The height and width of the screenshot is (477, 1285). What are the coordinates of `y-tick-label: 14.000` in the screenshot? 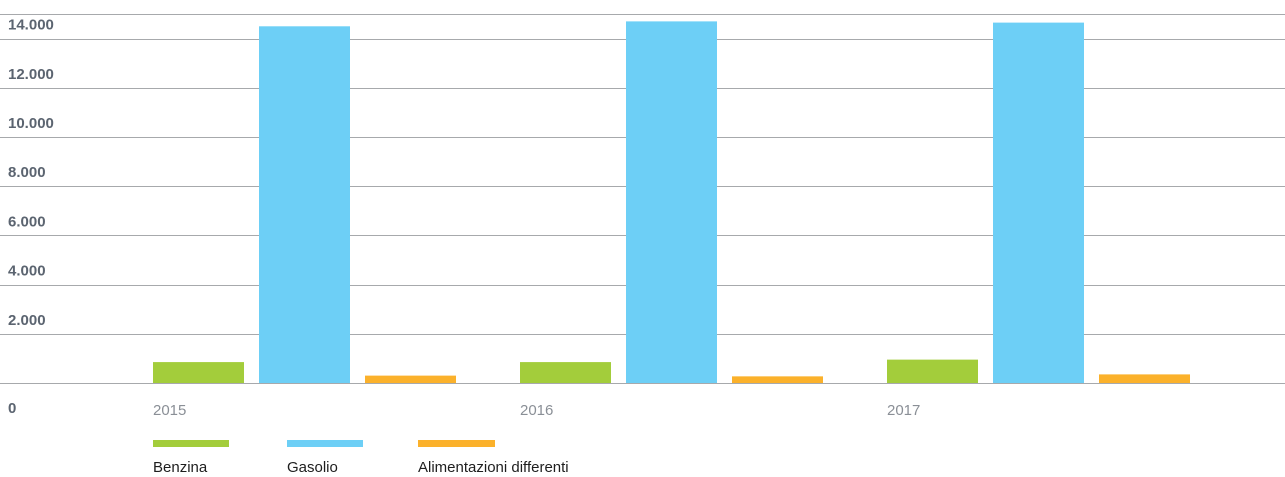 It's located at (31, 25).